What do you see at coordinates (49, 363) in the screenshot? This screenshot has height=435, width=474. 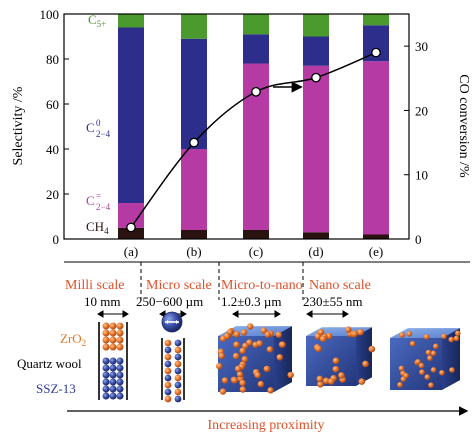 I see `legend-quartz-wool: Quartz wool` at bounding box center [49, 363].